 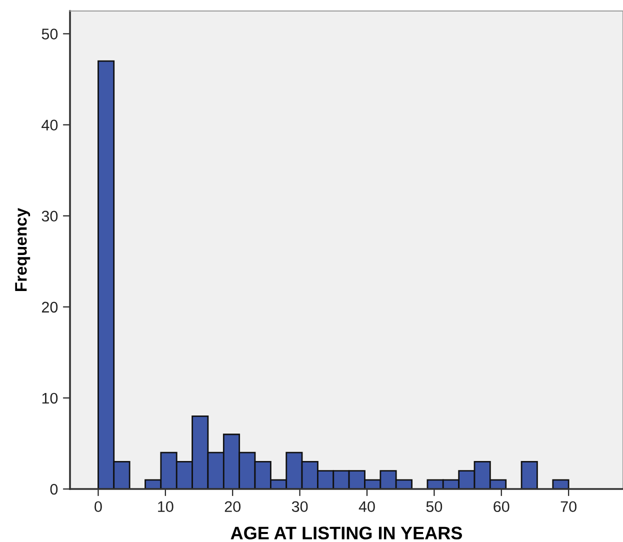 What do you see at coordinates (50, 34) in the screenshot?
I see `y-tick-label: 50` at bounding box center [50, 34].